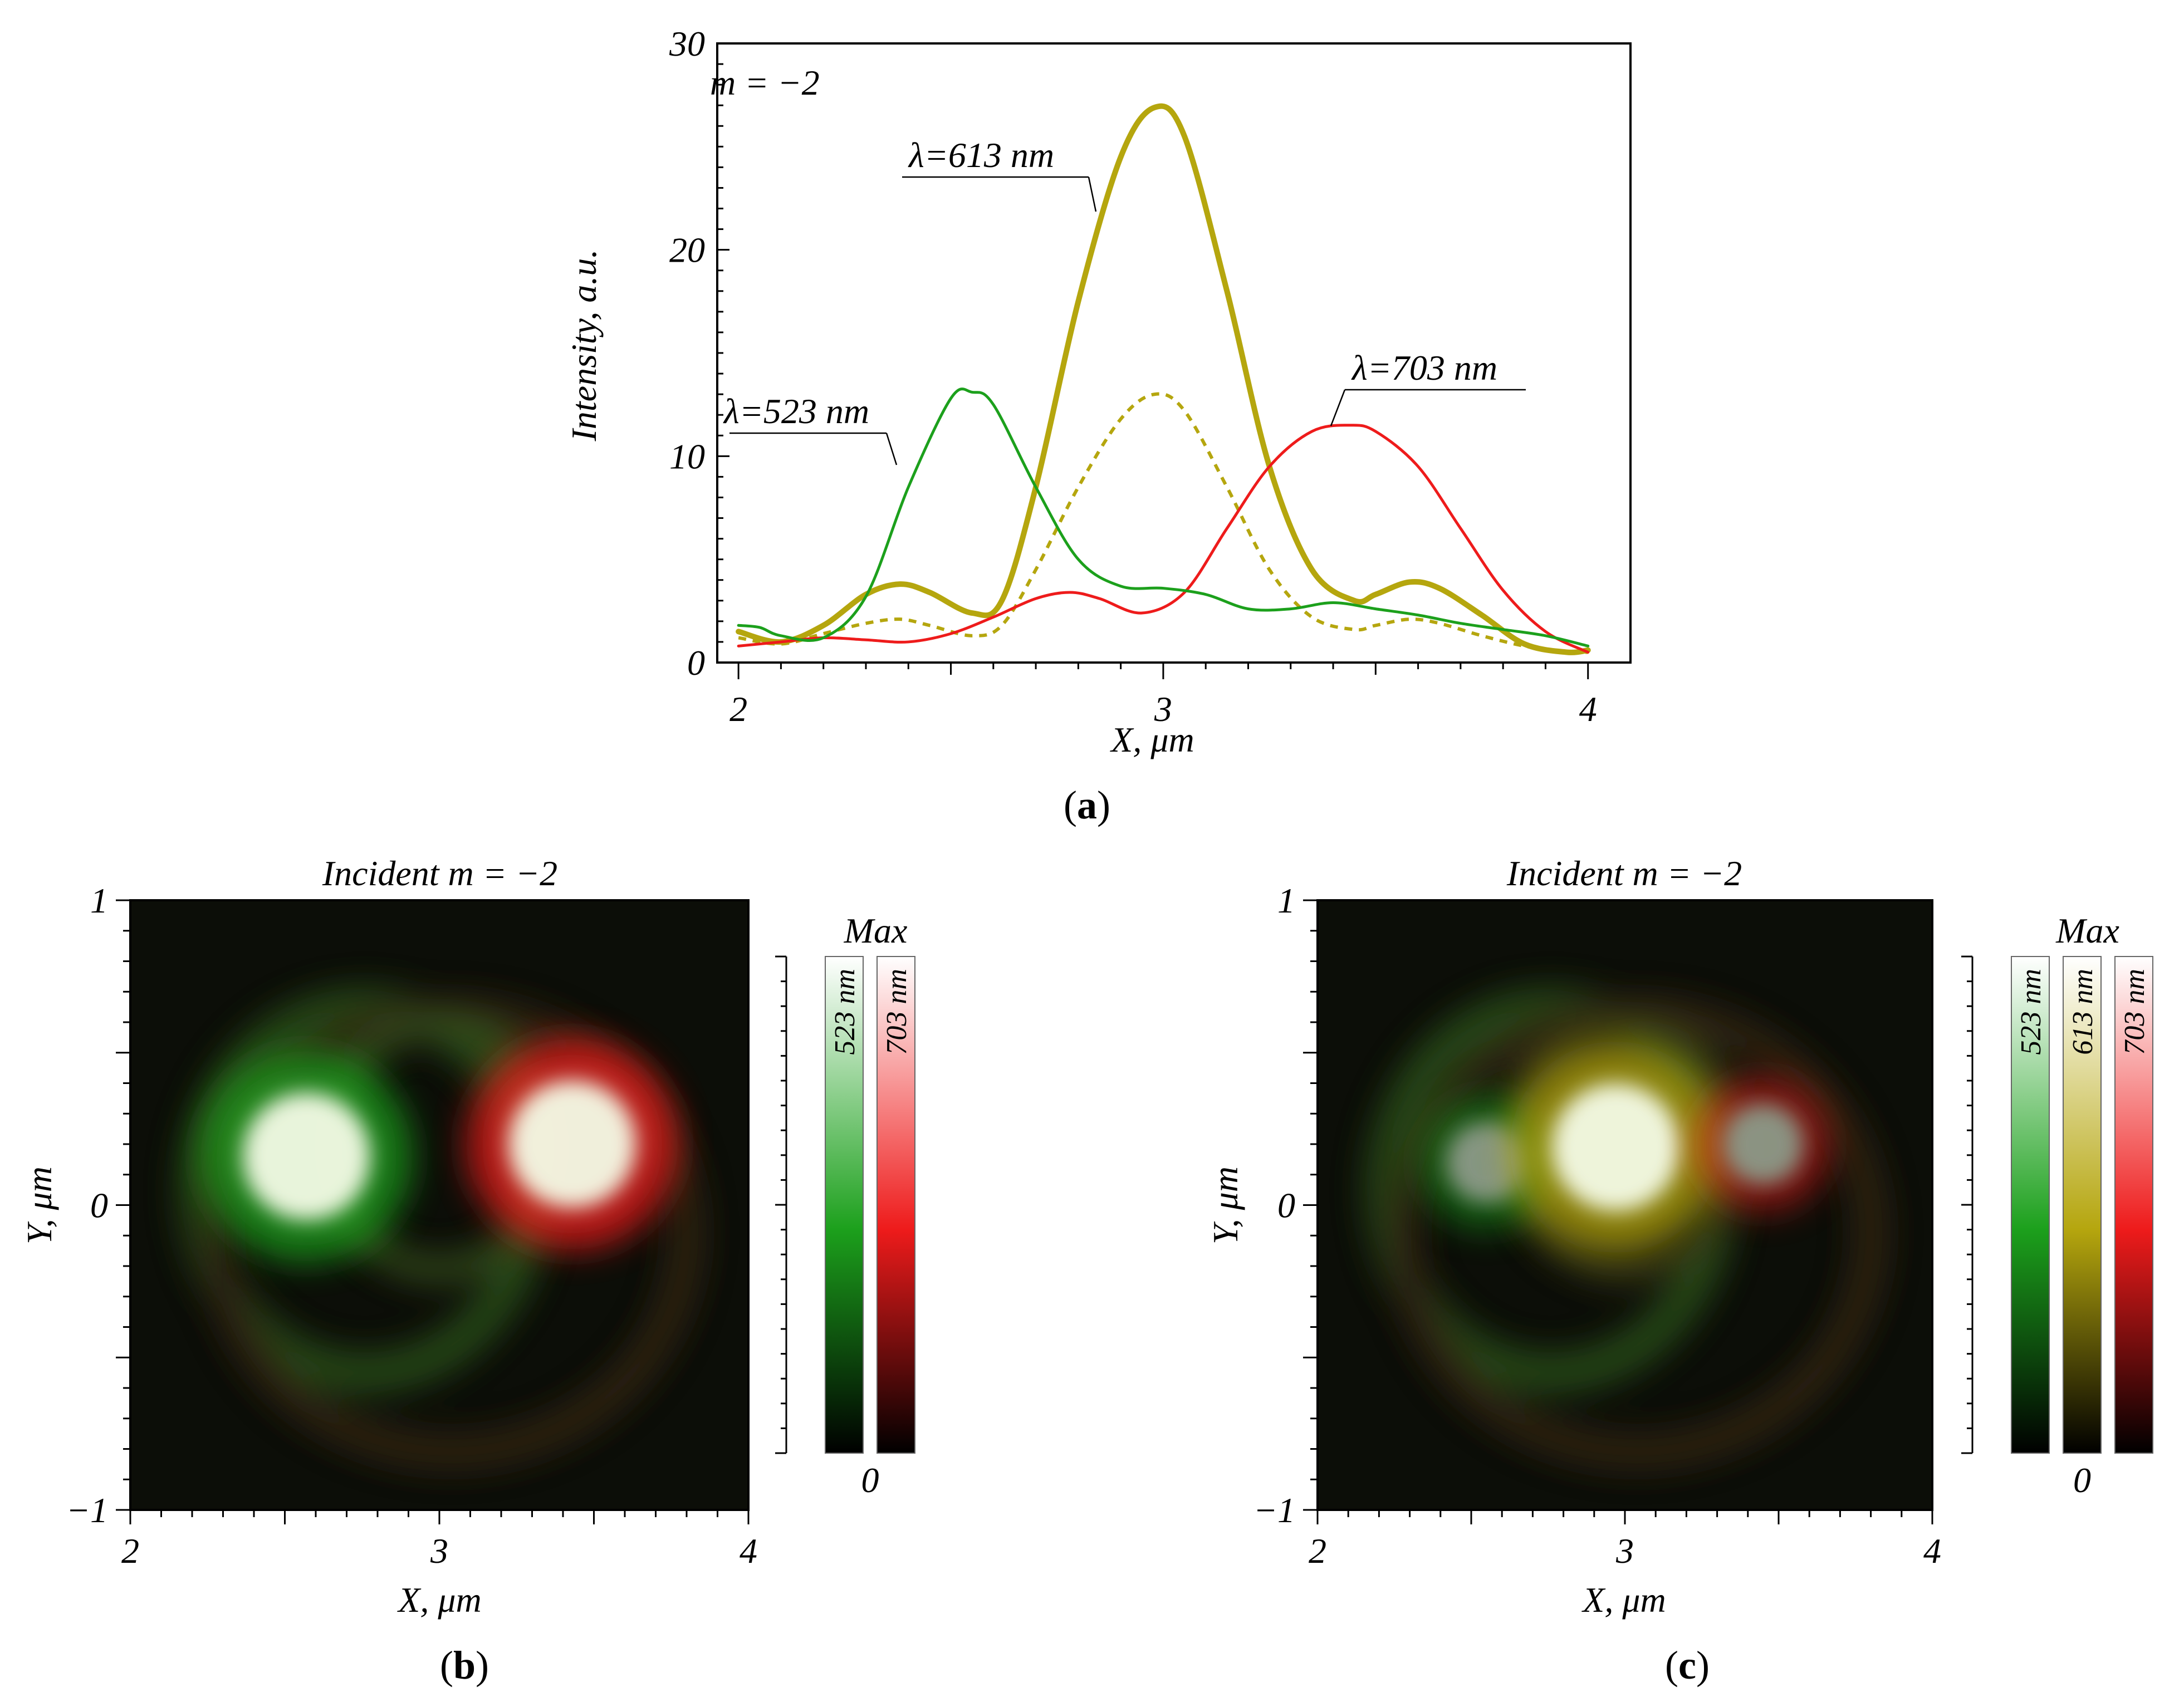 The image size is (2184, 1707). What do you see at coordinates (465, 1666) in the screenshot?
I see `panel-label-b: (b)` at bounding box center [465, 1666].